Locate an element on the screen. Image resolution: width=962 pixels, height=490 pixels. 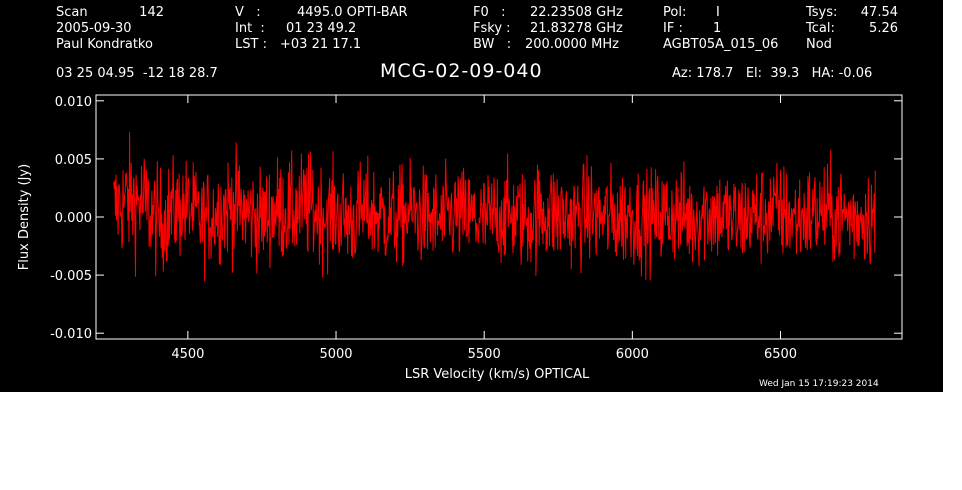
polarization-label: Pol: is located at coordinates (675, 12).